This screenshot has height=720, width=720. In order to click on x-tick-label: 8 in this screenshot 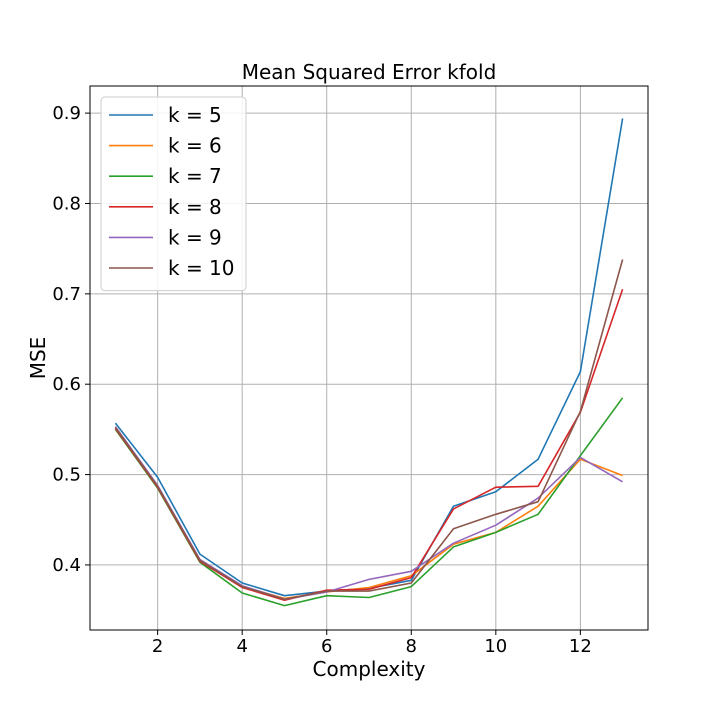, I will do `click(411, 646)`.